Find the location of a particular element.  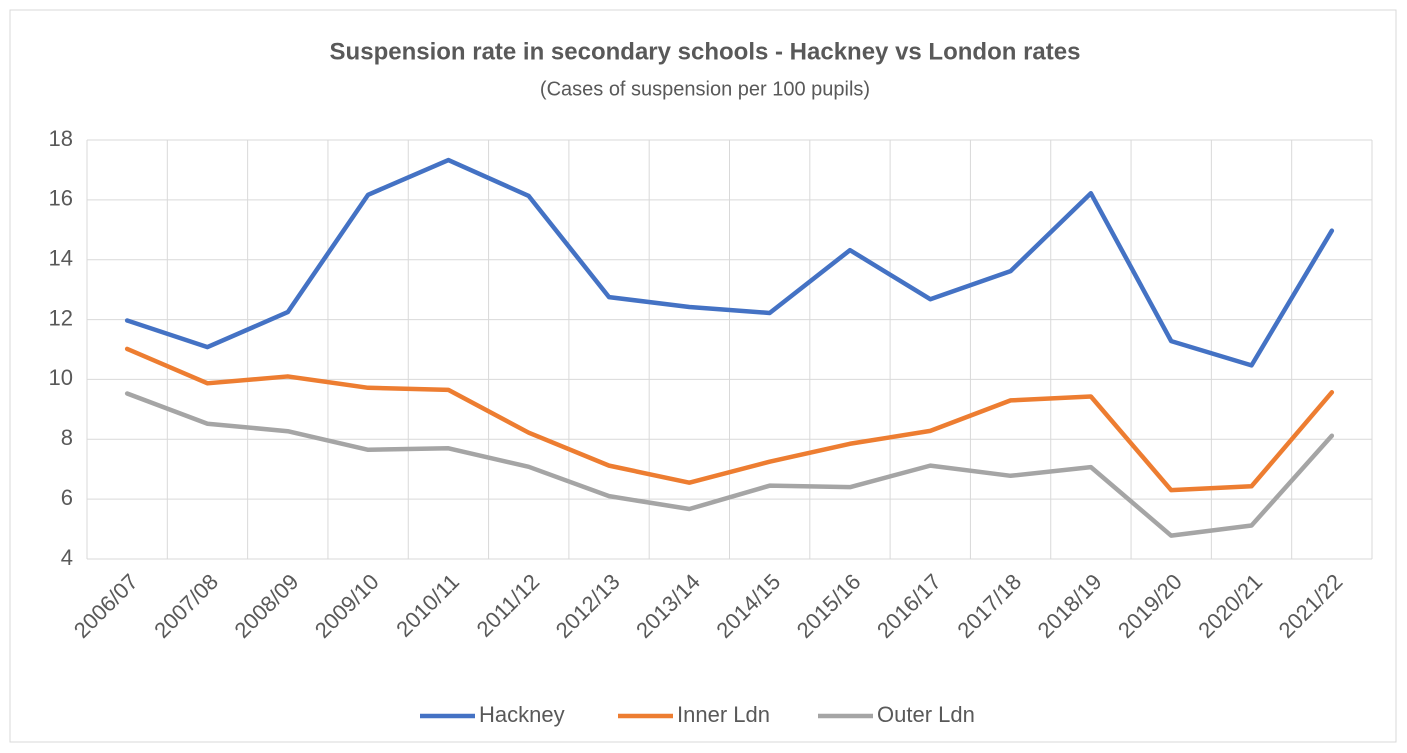

y-tick-label: 4 is located at coordinates (67, 557).